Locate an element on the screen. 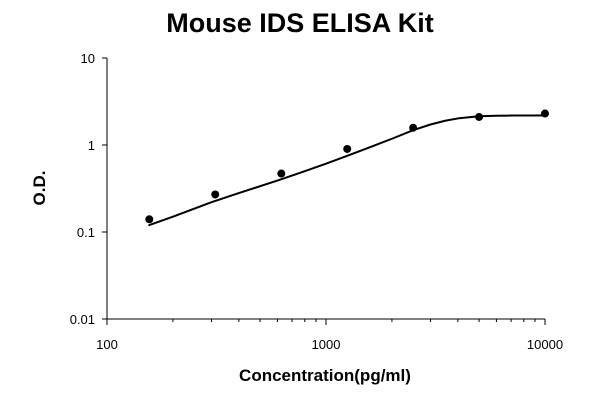 The height and width of the screenshot is (400, 600). x-tick-label: 100 is located at coordinates (107, 344).